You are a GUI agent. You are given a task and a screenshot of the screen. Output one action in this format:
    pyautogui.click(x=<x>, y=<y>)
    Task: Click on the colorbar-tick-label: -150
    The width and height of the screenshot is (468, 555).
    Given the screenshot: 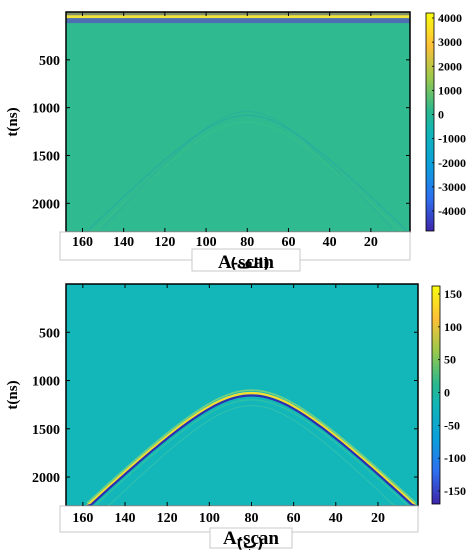 What is the action you would take?
    pyautogui.click(x=455, y=491)
    